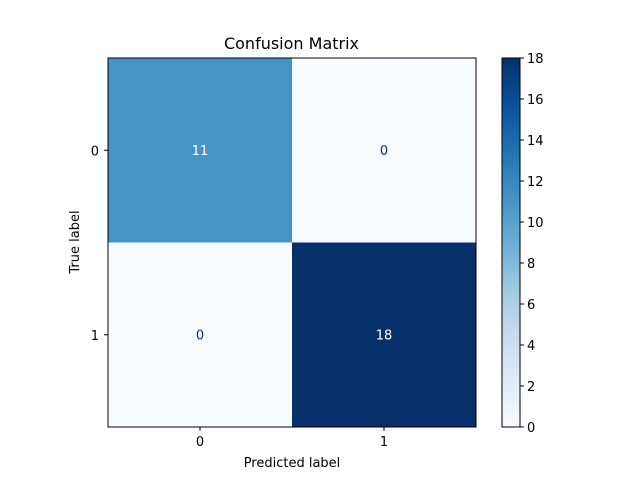 This screenshot has width=640, height=485. What do you see at coordinates (99, 244) in the screenshot?
I see `y-axis: 01` at bounding box center [99, 244].